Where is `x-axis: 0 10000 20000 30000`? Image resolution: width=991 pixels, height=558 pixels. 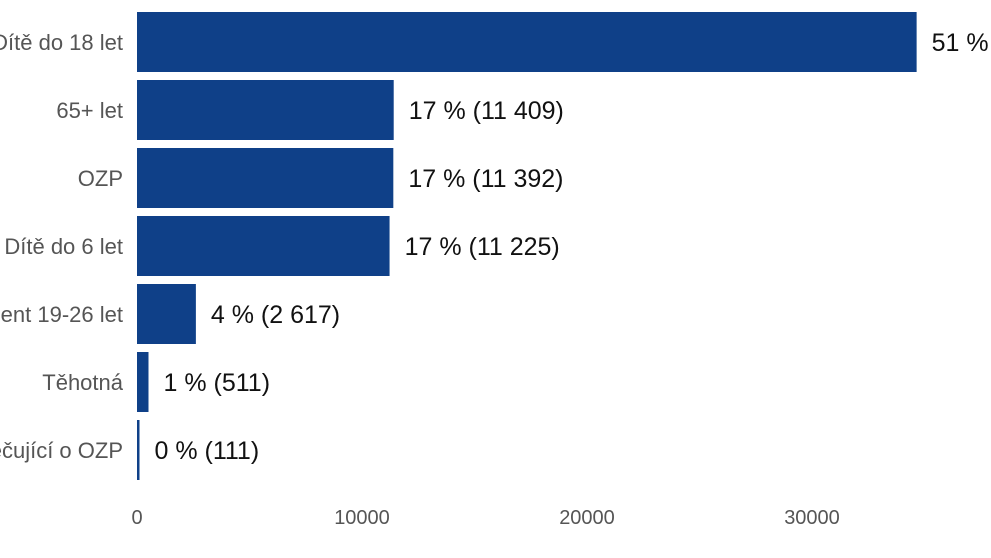 x-axis: 0 10000 20000 30000 is located at coordinates (485, 518).